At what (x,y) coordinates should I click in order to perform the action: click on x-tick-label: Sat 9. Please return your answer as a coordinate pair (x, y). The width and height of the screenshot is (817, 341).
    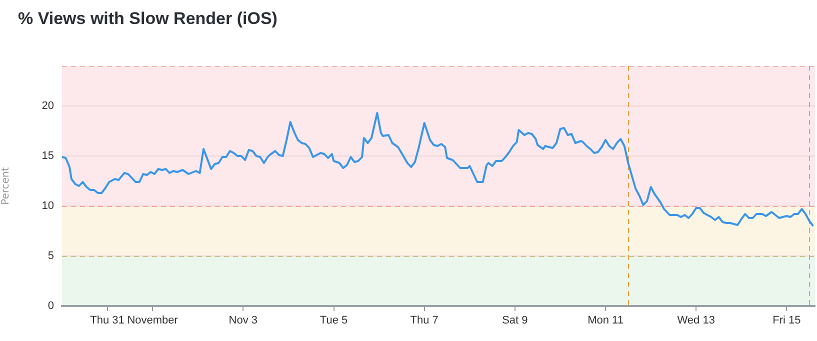
    Looking at the image, I should click on (515, 320).